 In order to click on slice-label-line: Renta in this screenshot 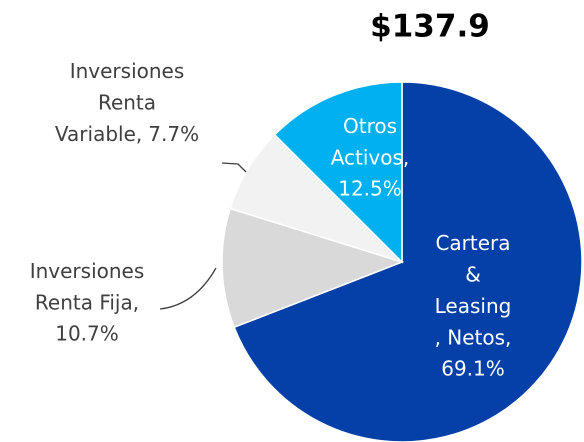, I will do `click(127, 102)`.